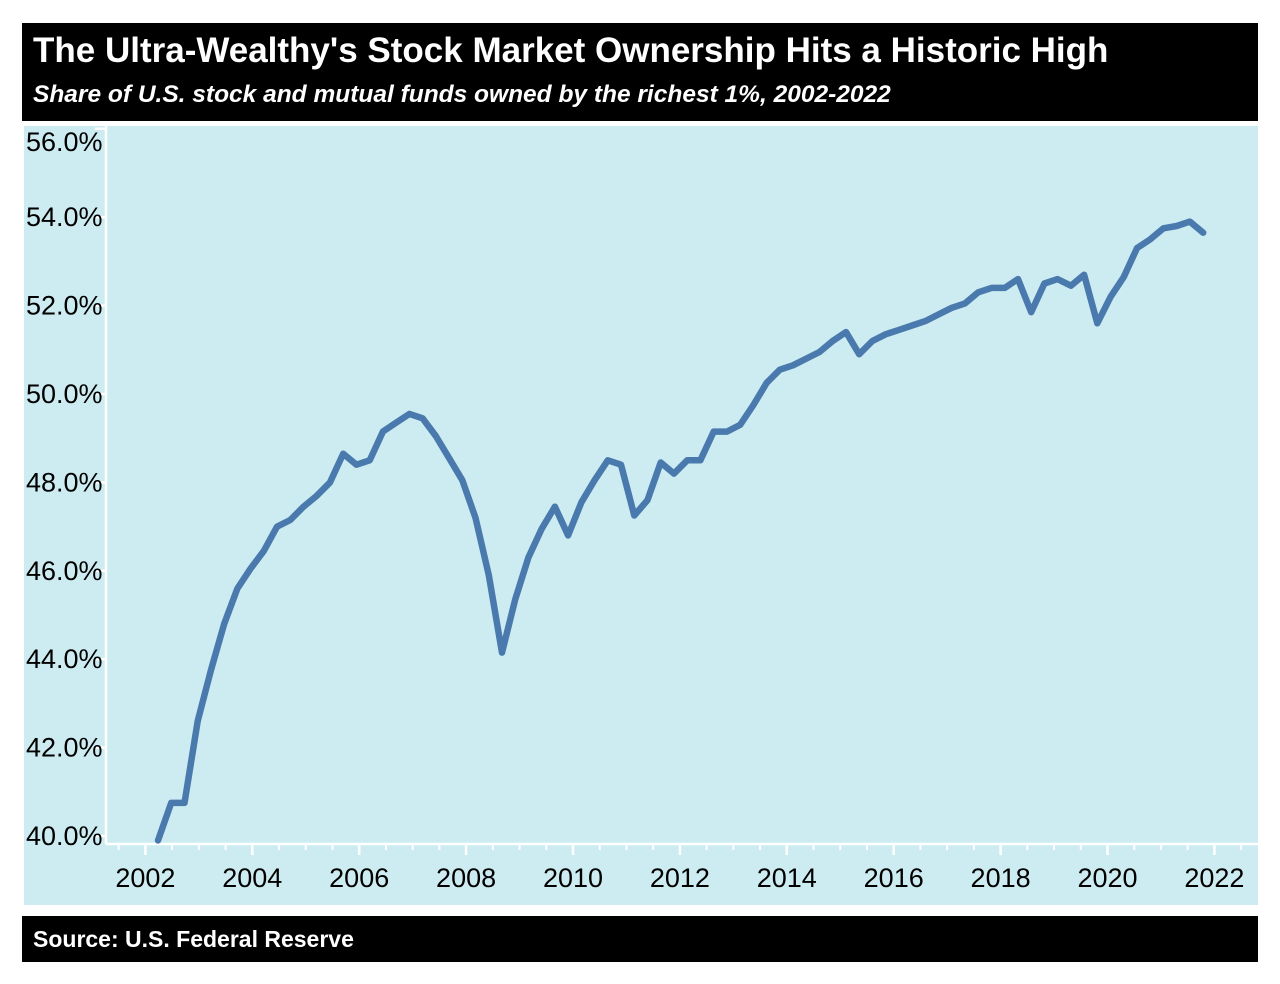 Image resolution: width=1280 pixels, height=984 pixels. What do you see at coordinates (64, 394) in the screenshot?
I see `y-tick-label: 50.0%` at bounding box center [64, 394].